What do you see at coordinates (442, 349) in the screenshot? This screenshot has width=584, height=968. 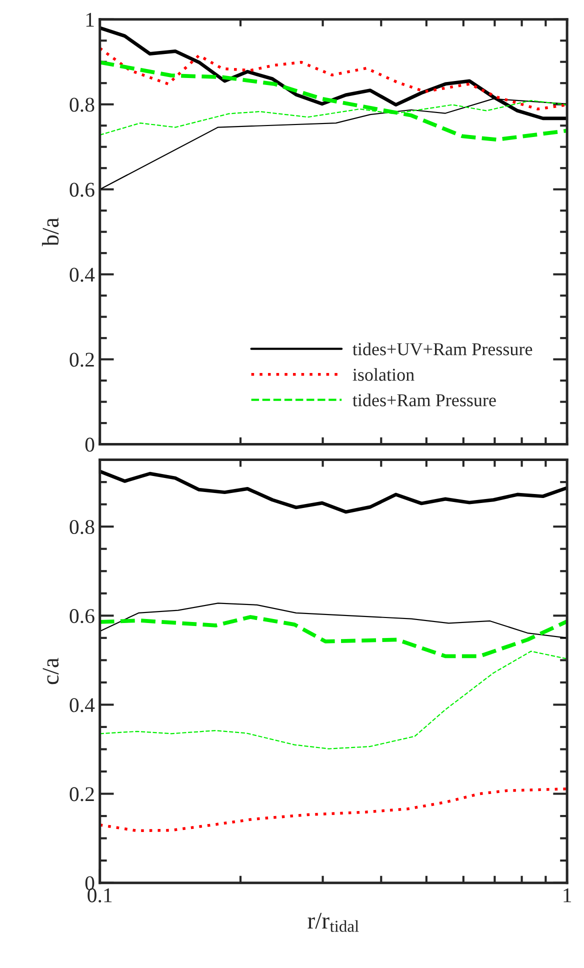 I see `legend-label: tides+UV+Ram Pressure` at bounding box center [442, 349].